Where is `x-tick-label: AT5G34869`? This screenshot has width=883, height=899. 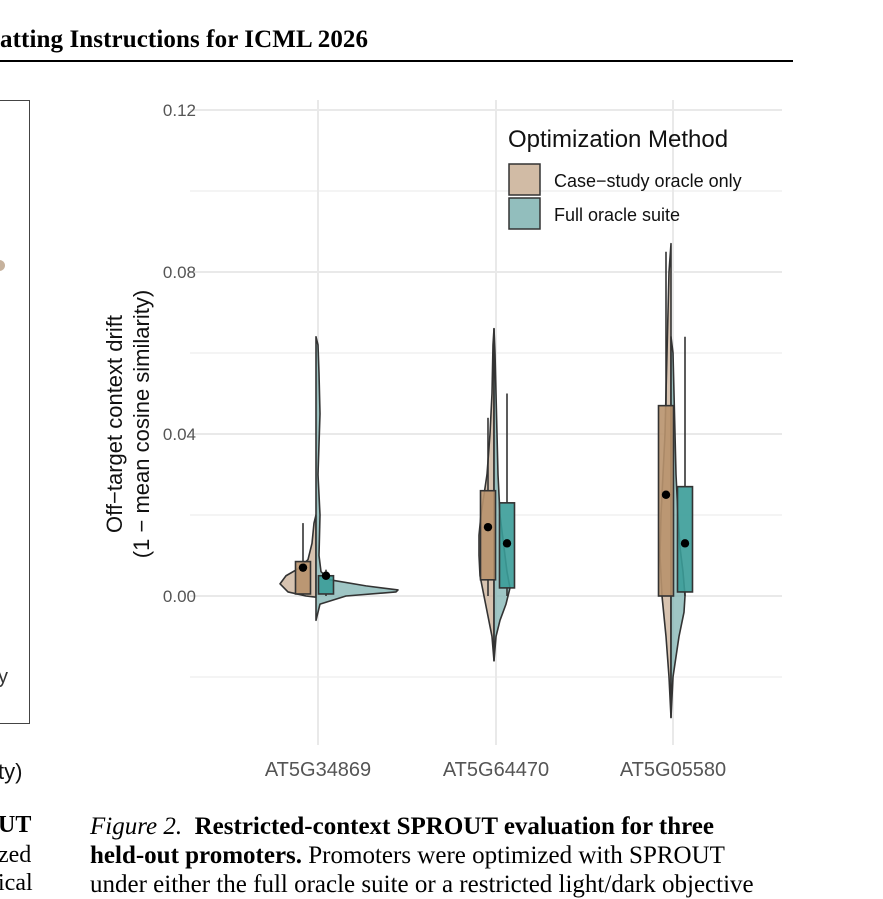
x-tick-label: AT5G34869 is located at coordinates (318, 770).